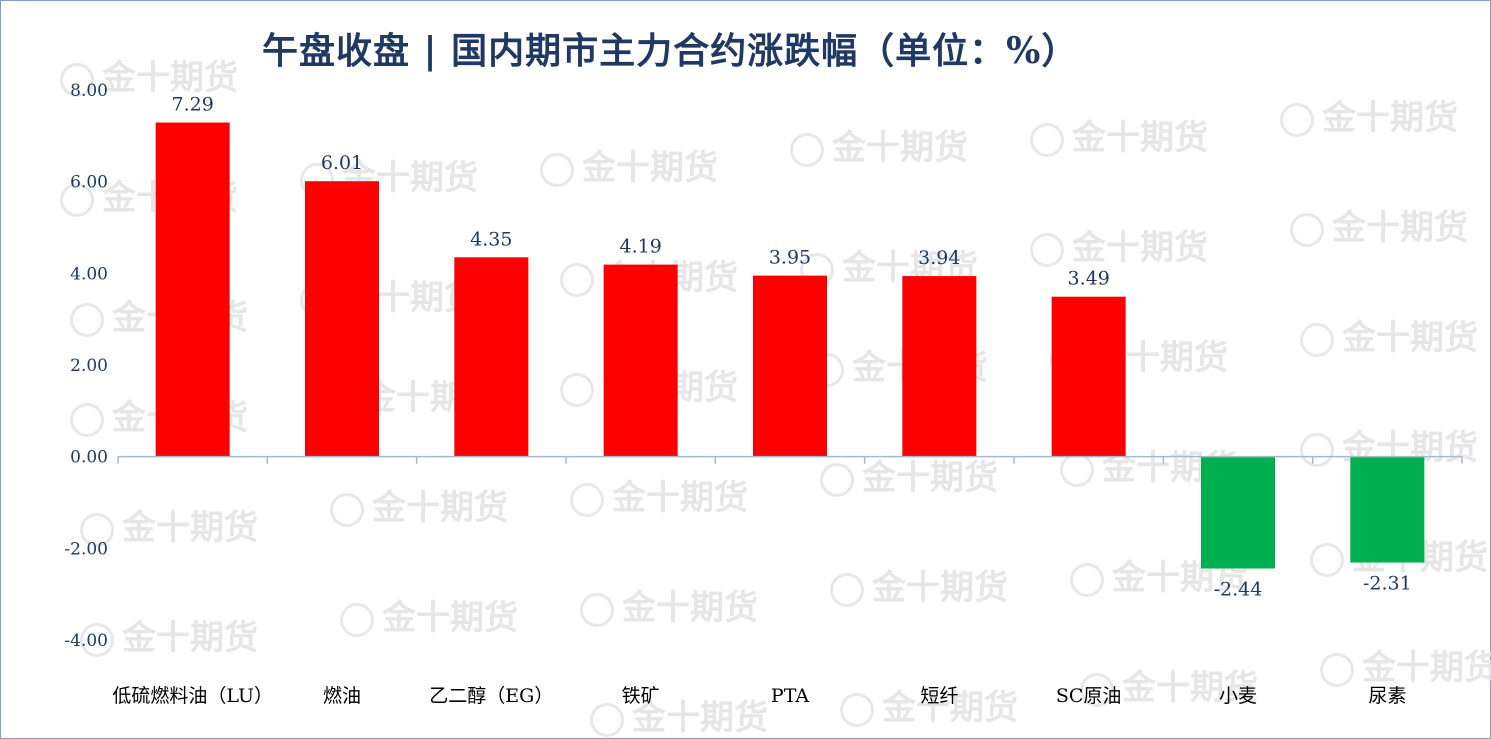 This screenshot has height=739, width=1491. What do you see at coordinates (939, 696) in the screenshot?
I see `x-tick-label: 短纤` at bounding box center [939, 696].